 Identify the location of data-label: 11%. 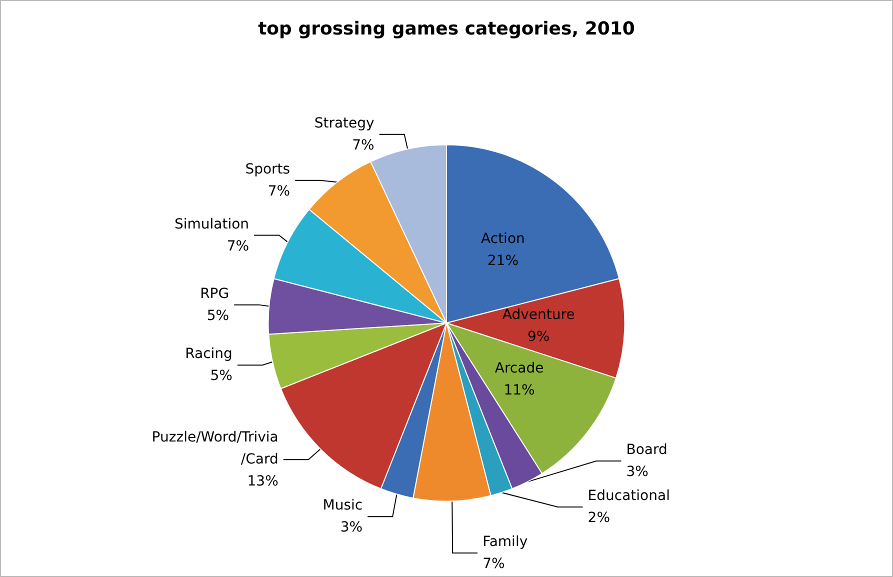
(519, 390).